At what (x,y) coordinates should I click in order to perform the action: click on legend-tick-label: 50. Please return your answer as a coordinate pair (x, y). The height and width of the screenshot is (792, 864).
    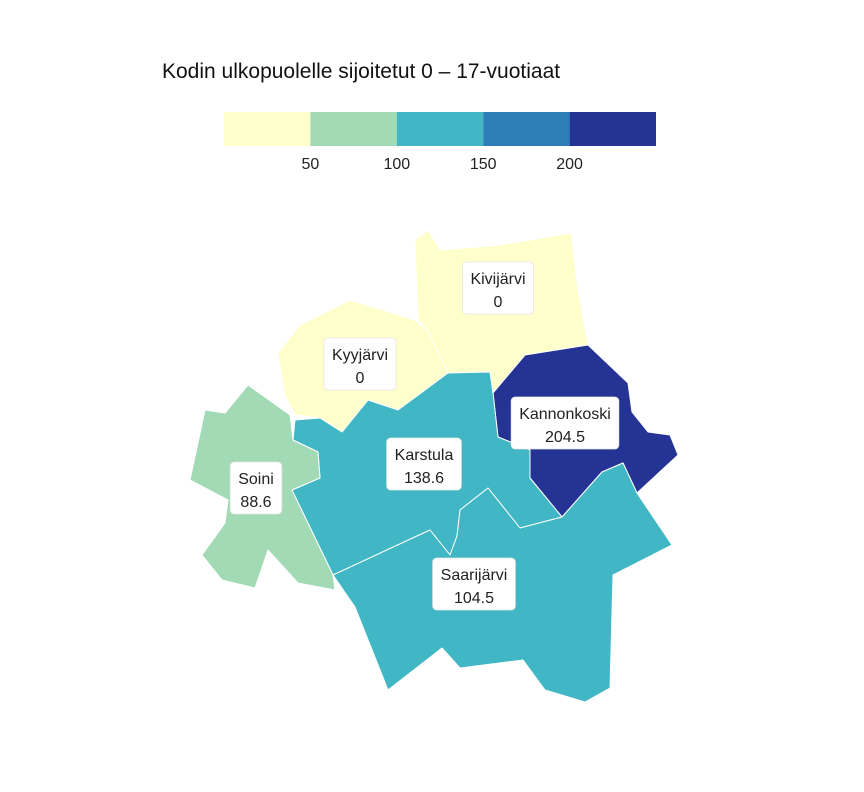
    Looking at the image, I should click on (311, 164).